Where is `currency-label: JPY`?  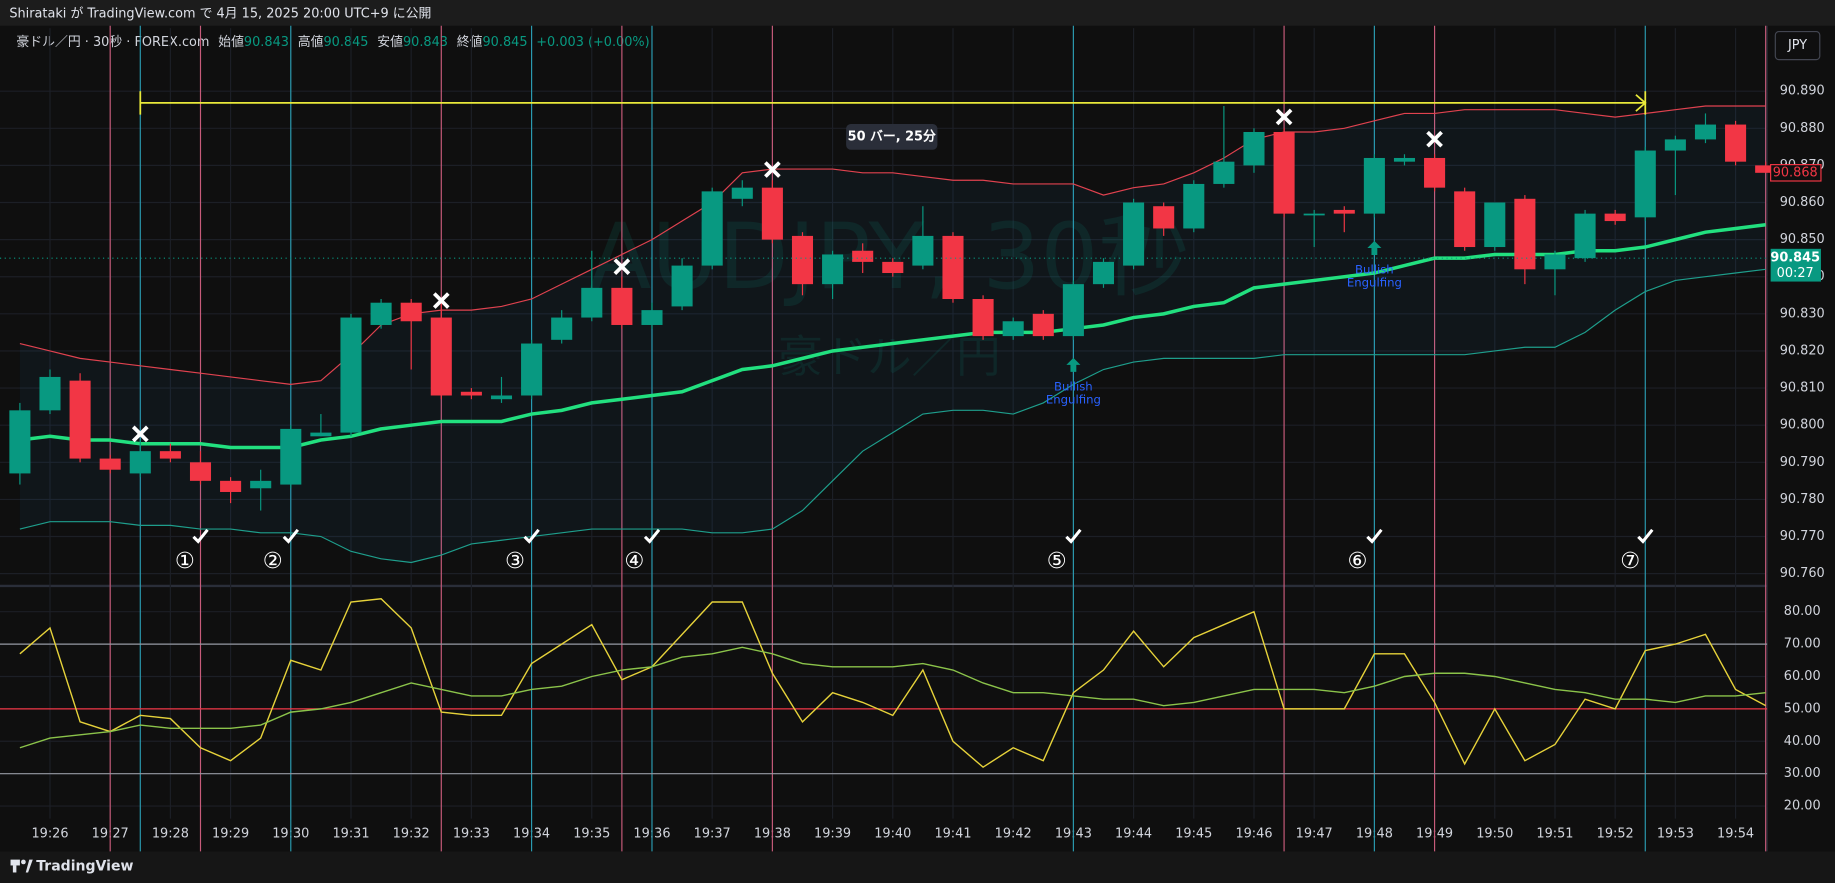
currency-label: JPY is located at coordinates (1797, 45).